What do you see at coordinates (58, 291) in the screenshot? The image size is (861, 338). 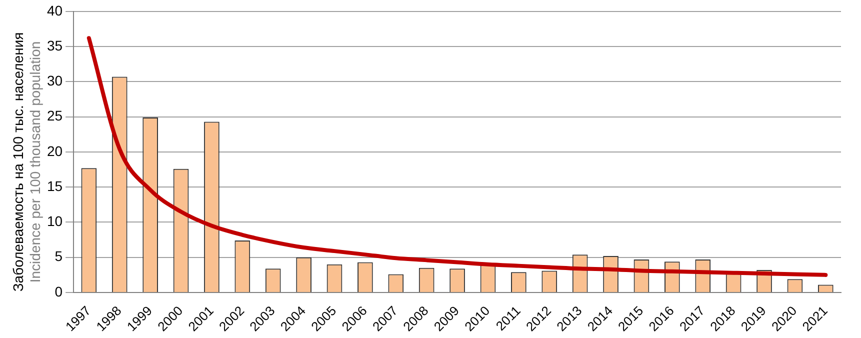 I see `y-tick-label: 0` at bounding box center [58, 291].